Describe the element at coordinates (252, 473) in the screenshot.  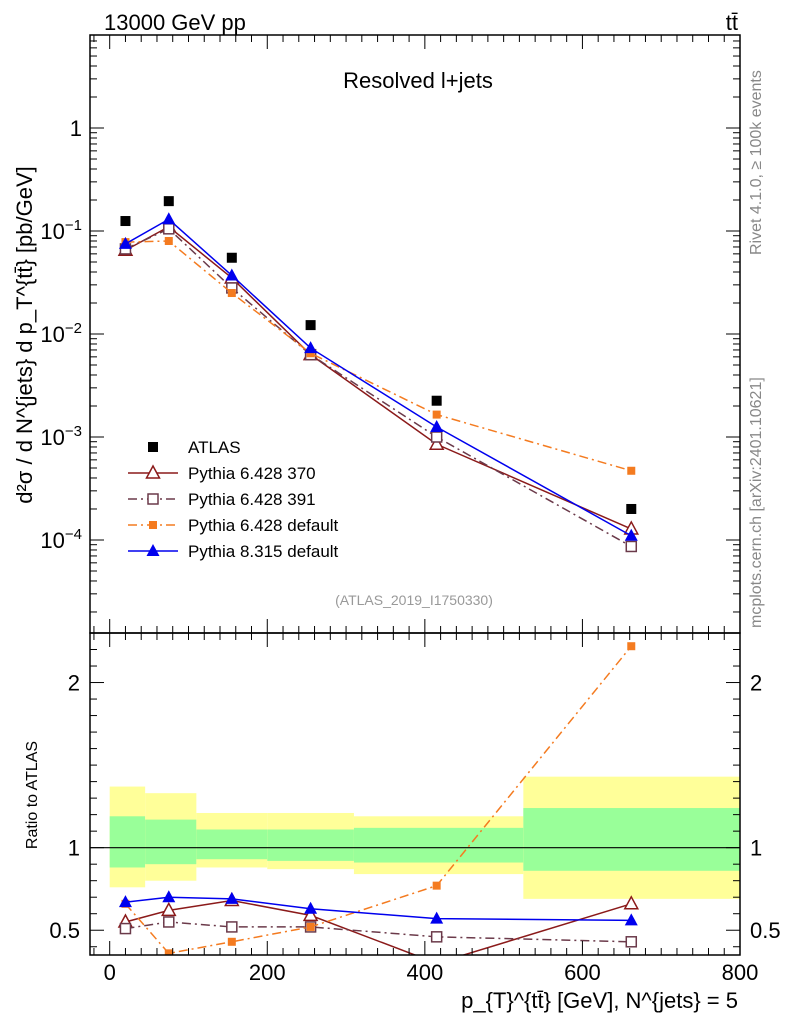
I see `legend-label: Pythia 6.428 370` at that location.